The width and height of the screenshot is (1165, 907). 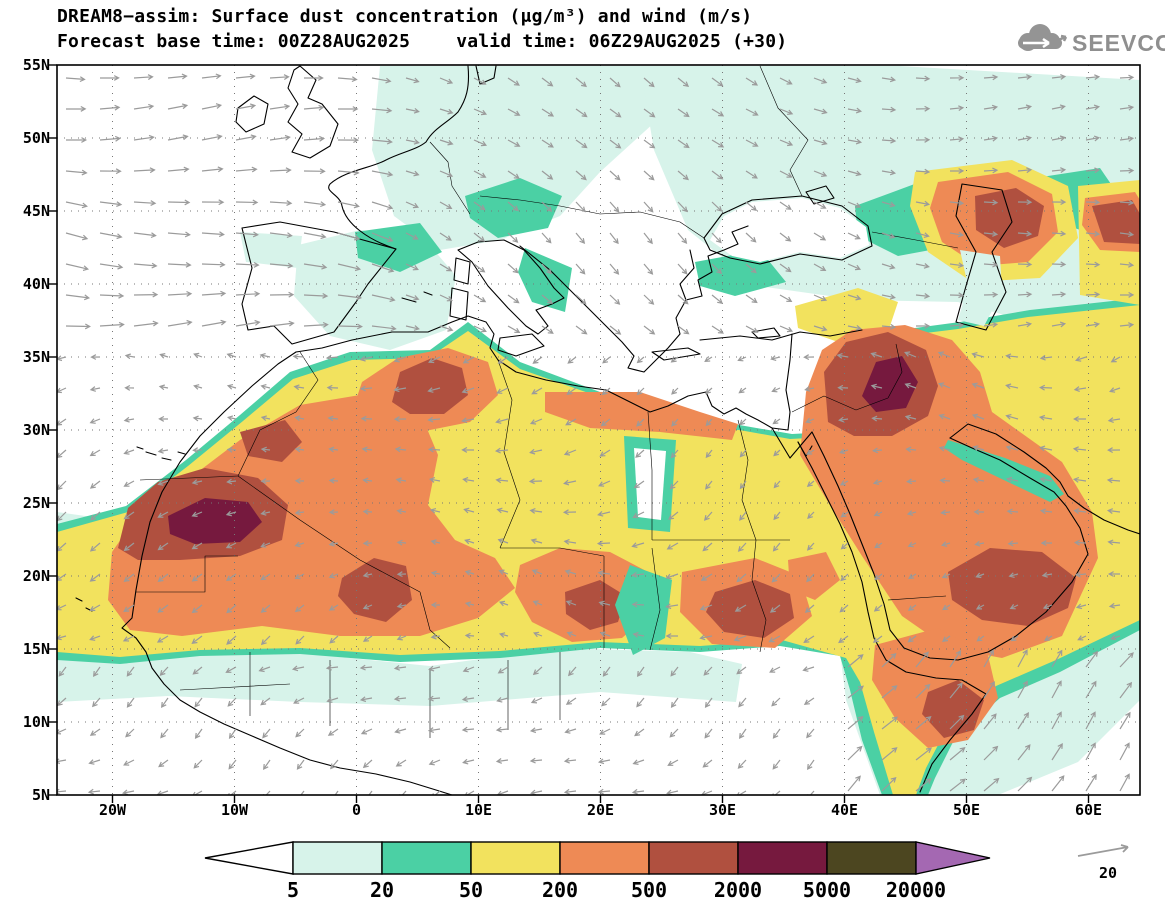 What do you see at coordinates (478, 810) in the screenshot?
I see `lon-tick-label: 10E` at bounding box center [478, 810].